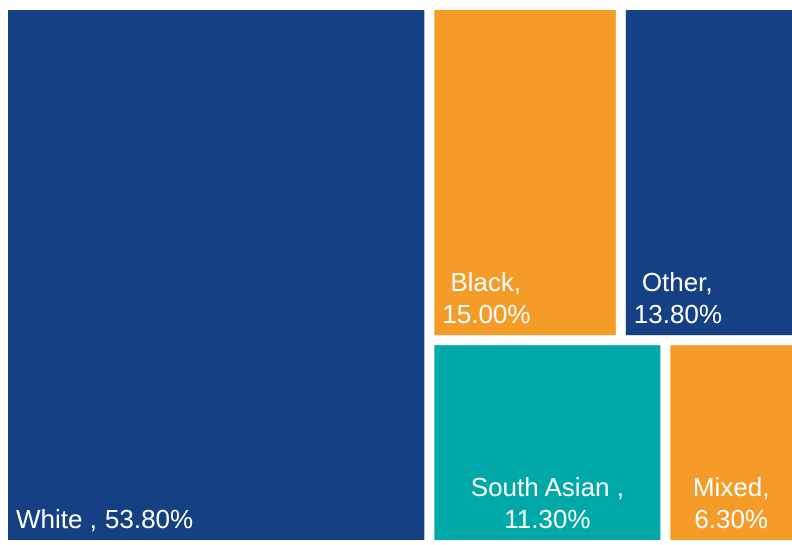  Describe the element at coordinates (56, 519) in the screenshot. I see `category-label: White ,` at that location.